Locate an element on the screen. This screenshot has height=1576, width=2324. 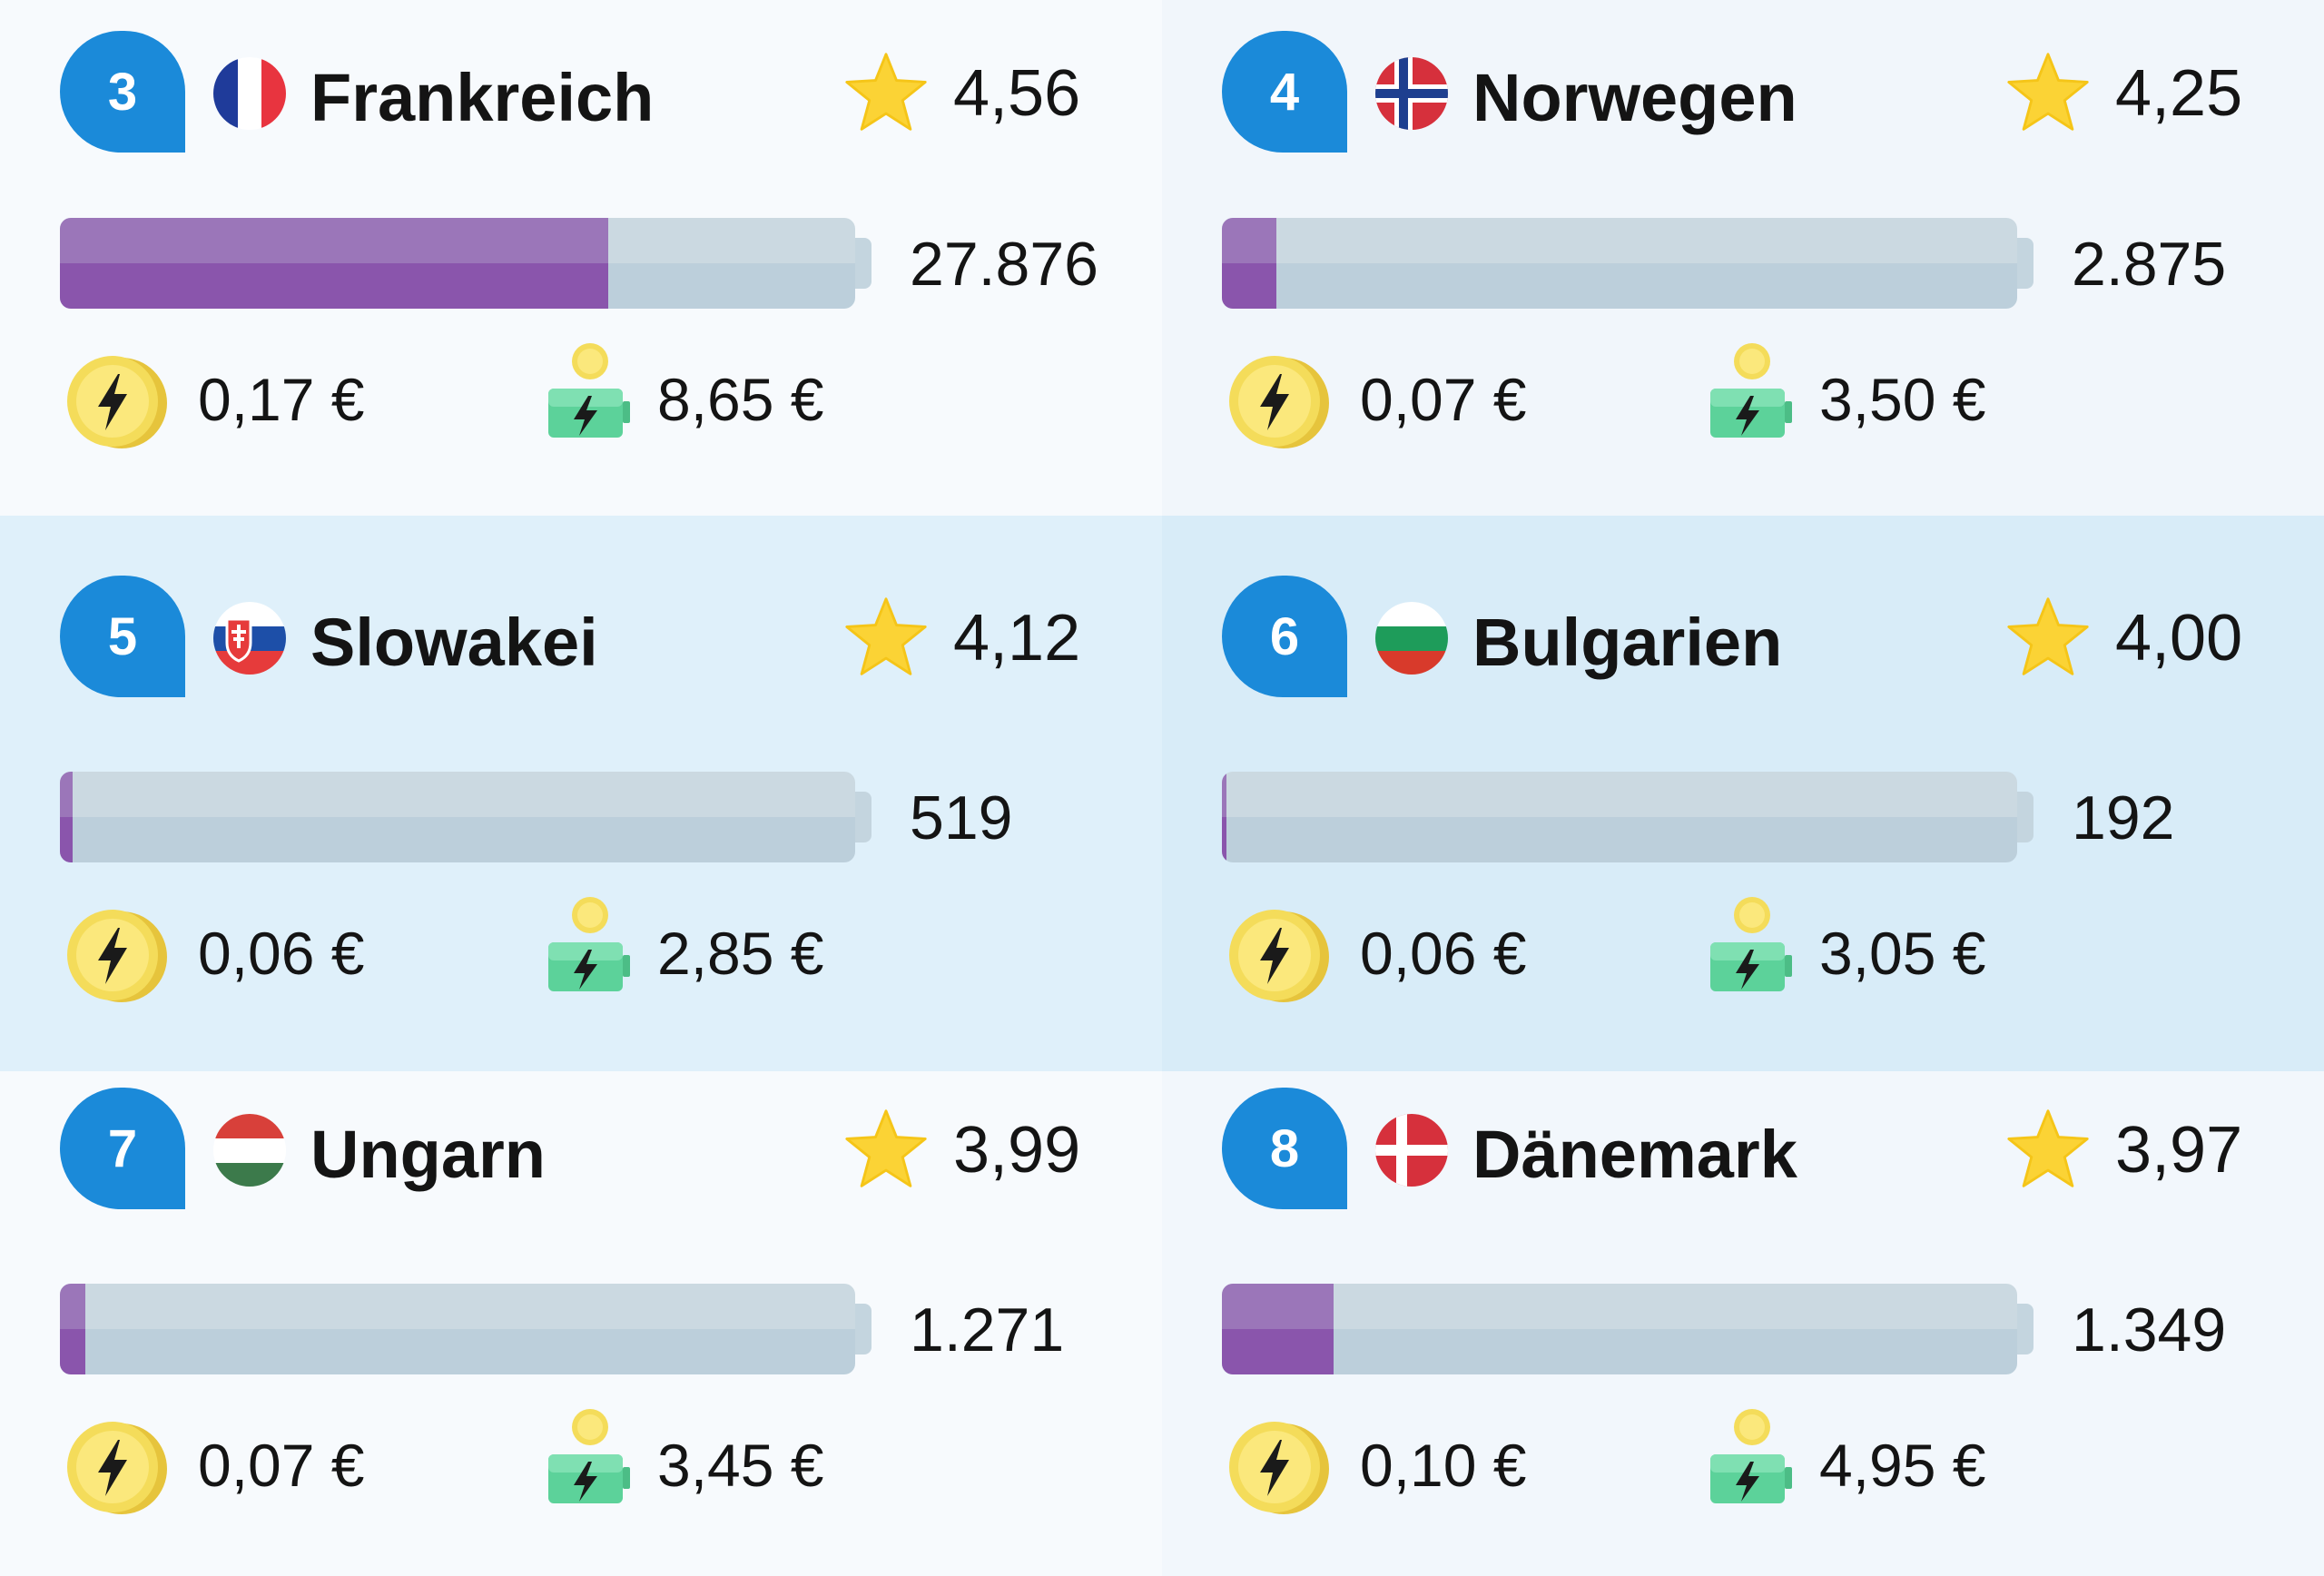
price-per-kwh: 0,10 € is located at coordinates (1443, 1465).